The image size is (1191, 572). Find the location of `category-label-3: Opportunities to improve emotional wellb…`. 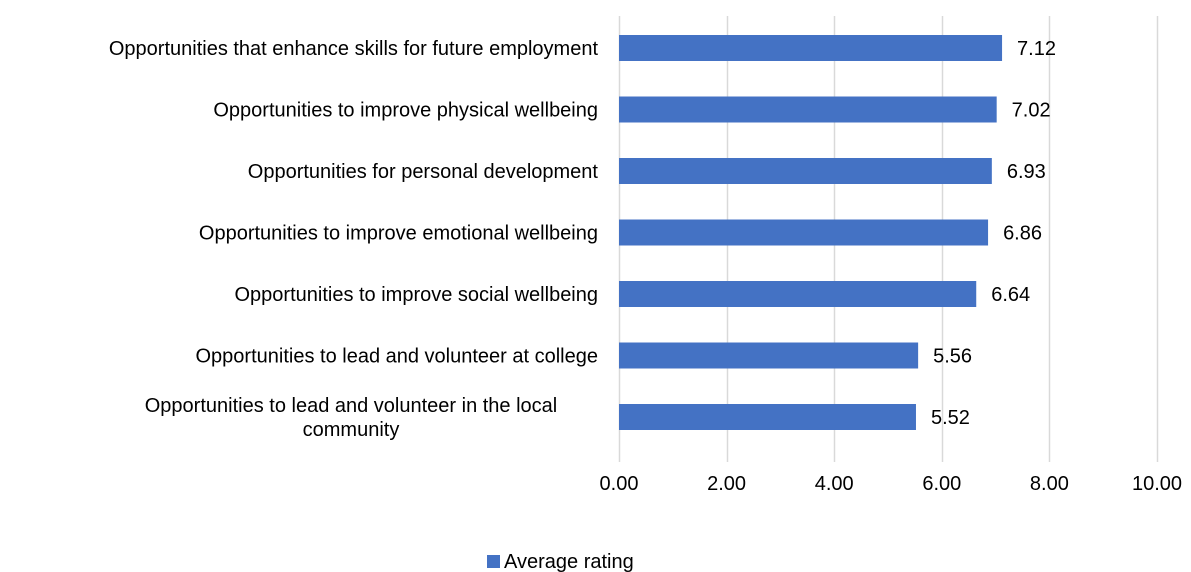

category-label-3: Opportunities to improve emotional wellb… is located at coordinates (398, 234).